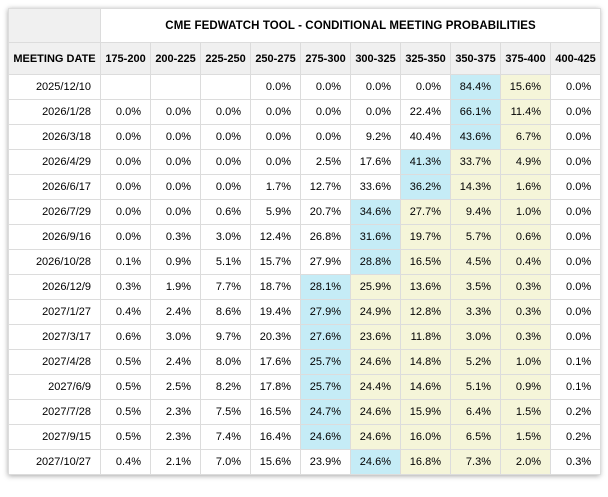 Image resolution: width=608 pixels, height=497 pixels. I want to click on meeting-date-cell: 2027/10/27, so click(54, 462).